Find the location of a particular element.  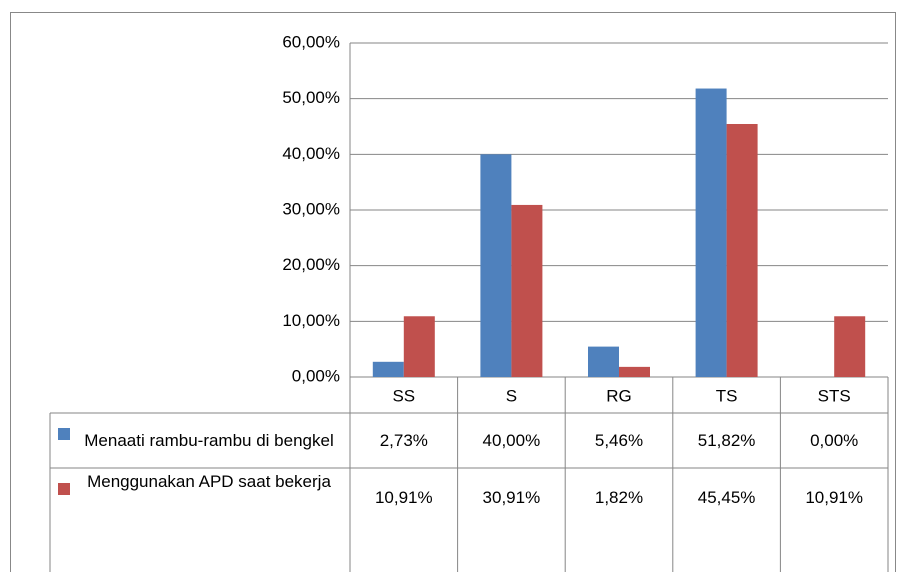

x-tick-label: S is located at coordinates (511, 395).